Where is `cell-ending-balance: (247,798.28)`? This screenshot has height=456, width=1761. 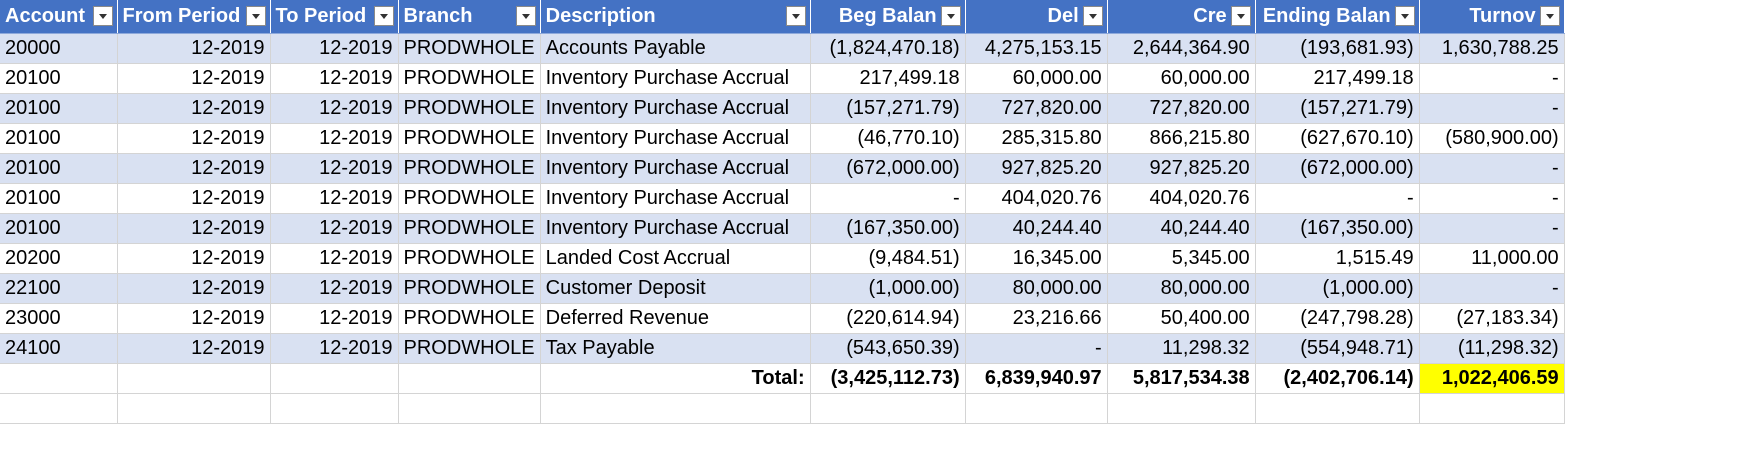
cell-ending-balance: (247,798.28) is located at coordinates (1337, 318).